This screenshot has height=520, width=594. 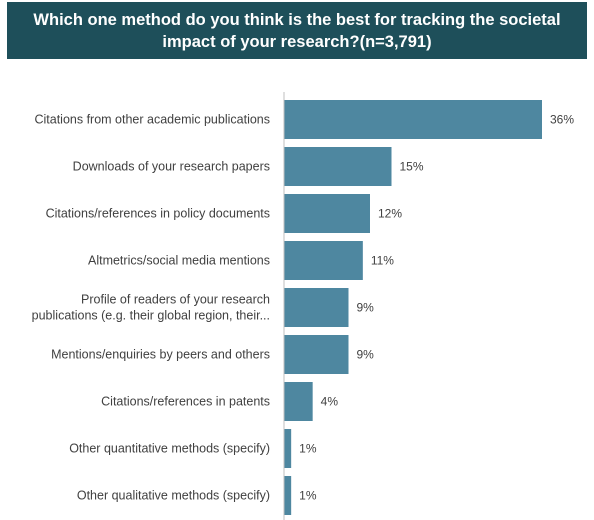 I want to click on bar-value-label: 36%, so click(x=562, y=120).